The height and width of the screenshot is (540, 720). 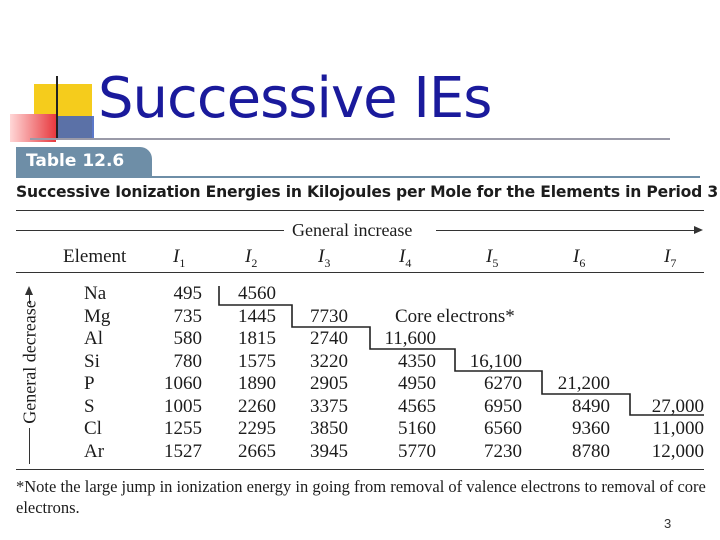 I want to click on header-ionization-2: I2, so click(x=251, y=258).